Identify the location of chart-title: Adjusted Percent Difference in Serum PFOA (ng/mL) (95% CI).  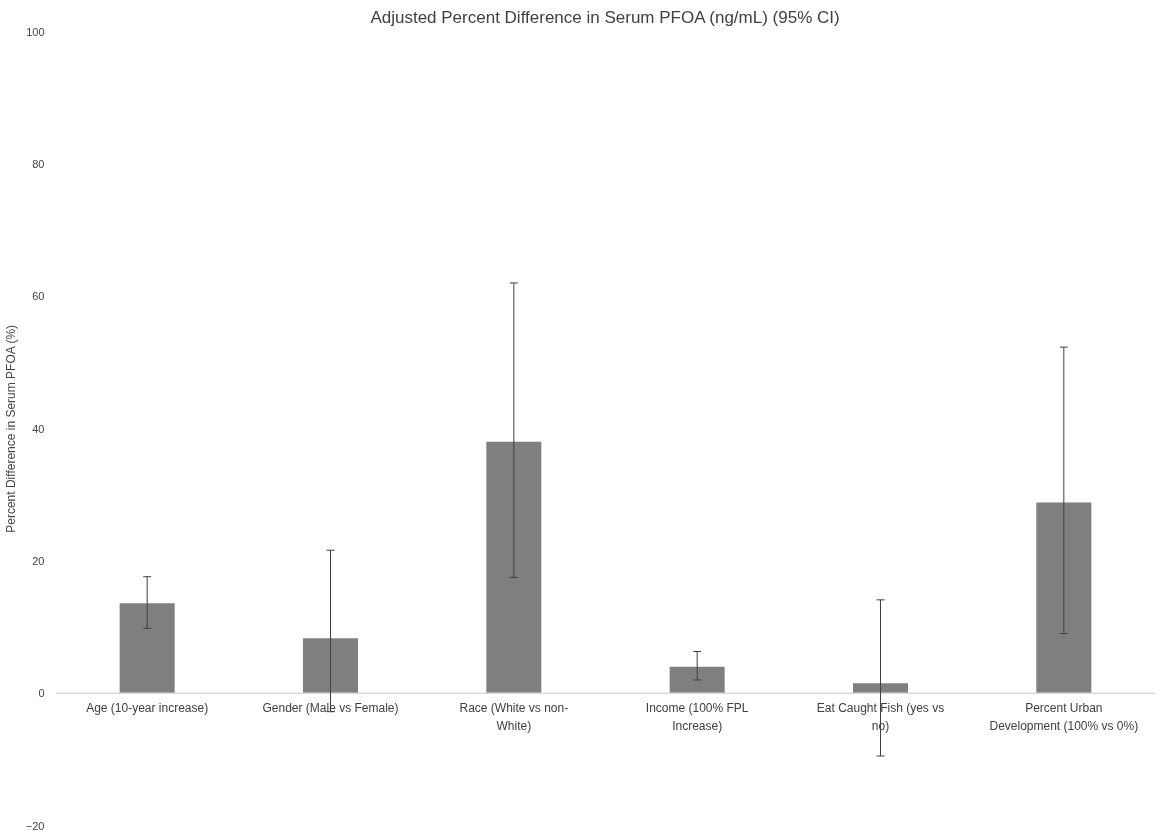
(605, 17).